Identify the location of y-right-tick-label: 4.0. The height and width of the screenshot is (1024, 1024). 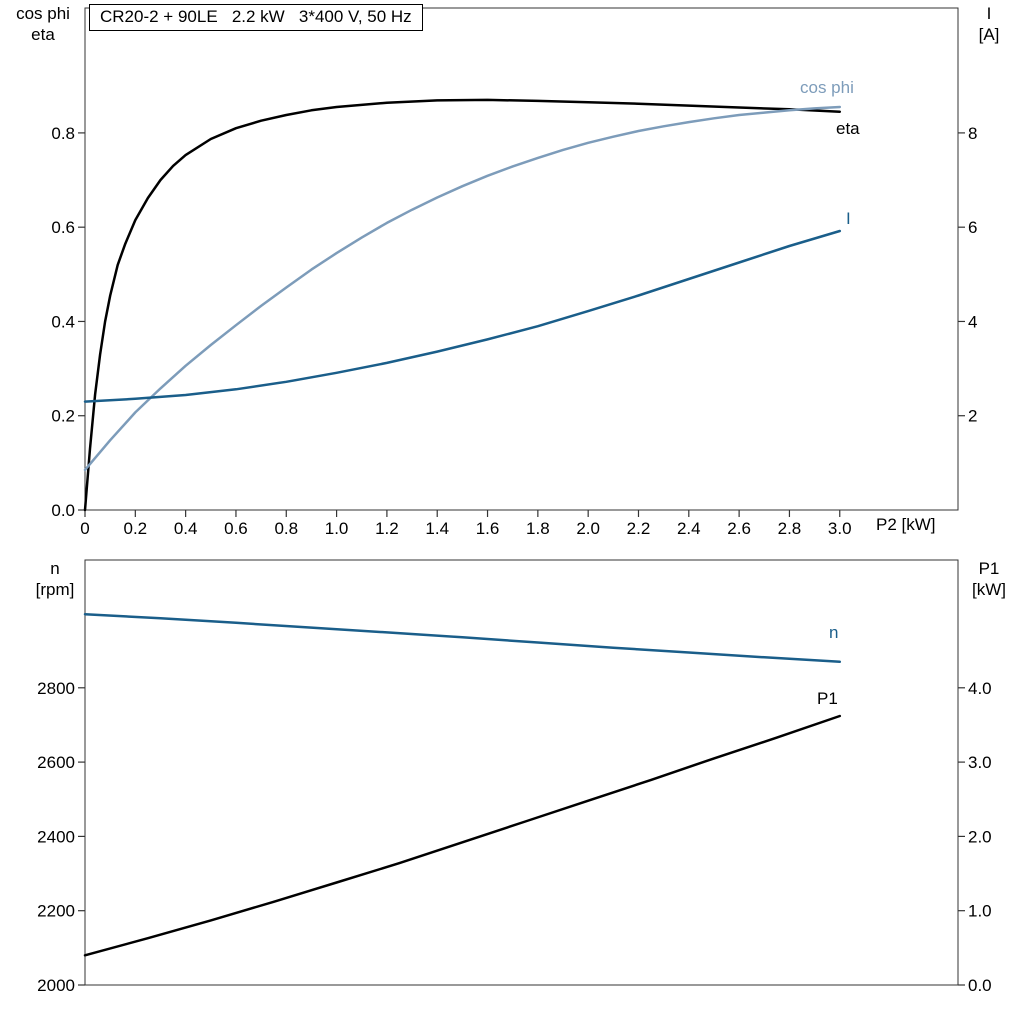
(980, 688).